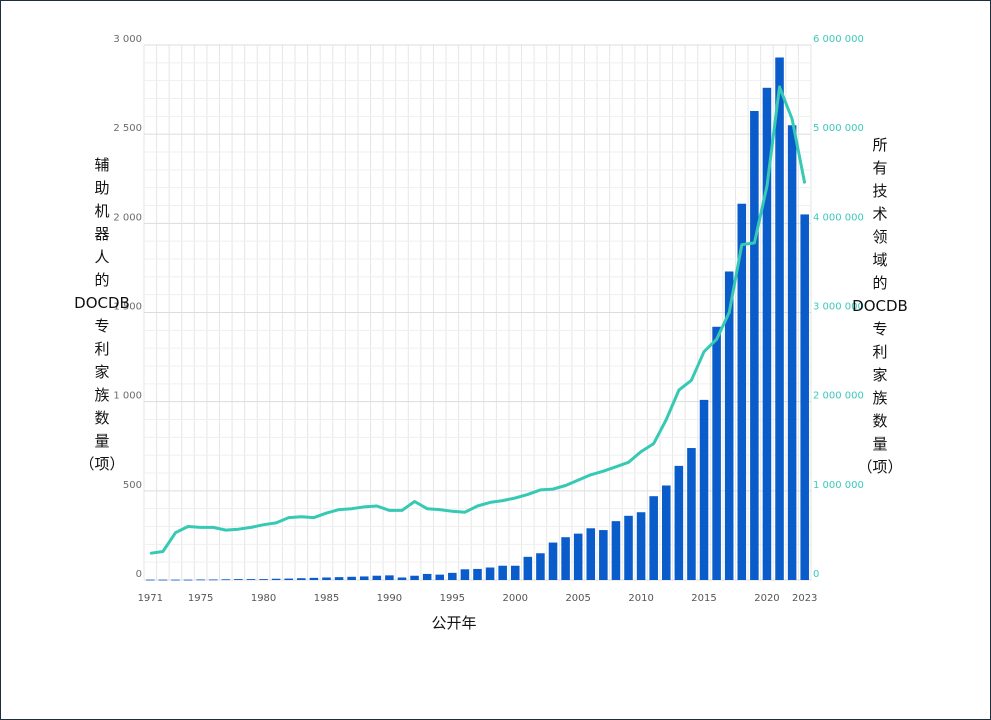  I want to click on bar-2017, so click(729, 425).